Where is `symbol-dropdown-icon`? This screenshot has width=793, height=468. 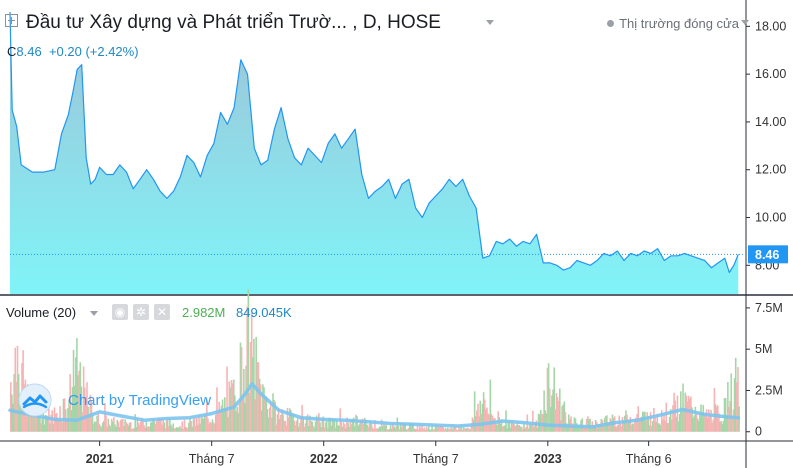 symbol-dropdown-icon is located at coordinates (490, 22).